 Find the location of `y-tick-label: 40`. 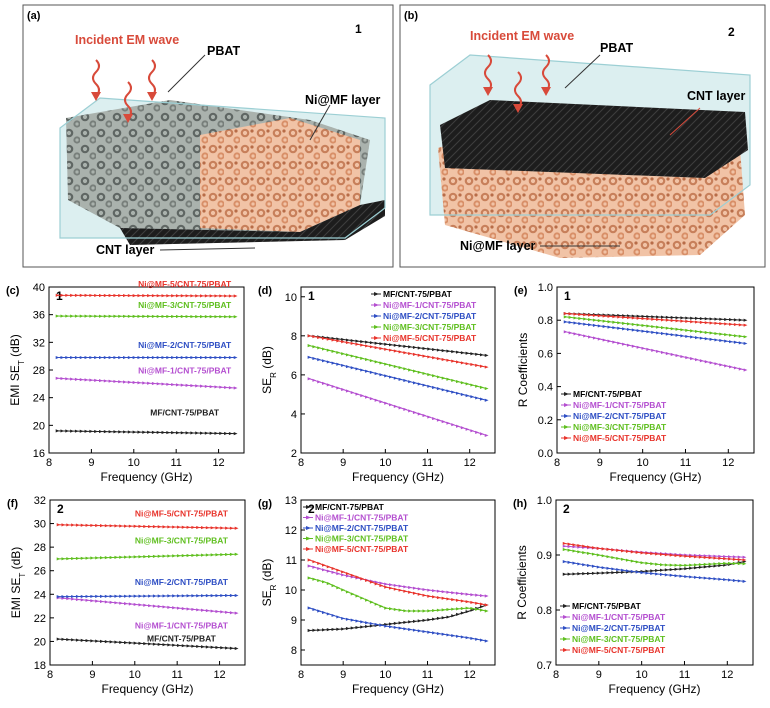

y-tick-label: 40 is located at coordinates (39, 288).